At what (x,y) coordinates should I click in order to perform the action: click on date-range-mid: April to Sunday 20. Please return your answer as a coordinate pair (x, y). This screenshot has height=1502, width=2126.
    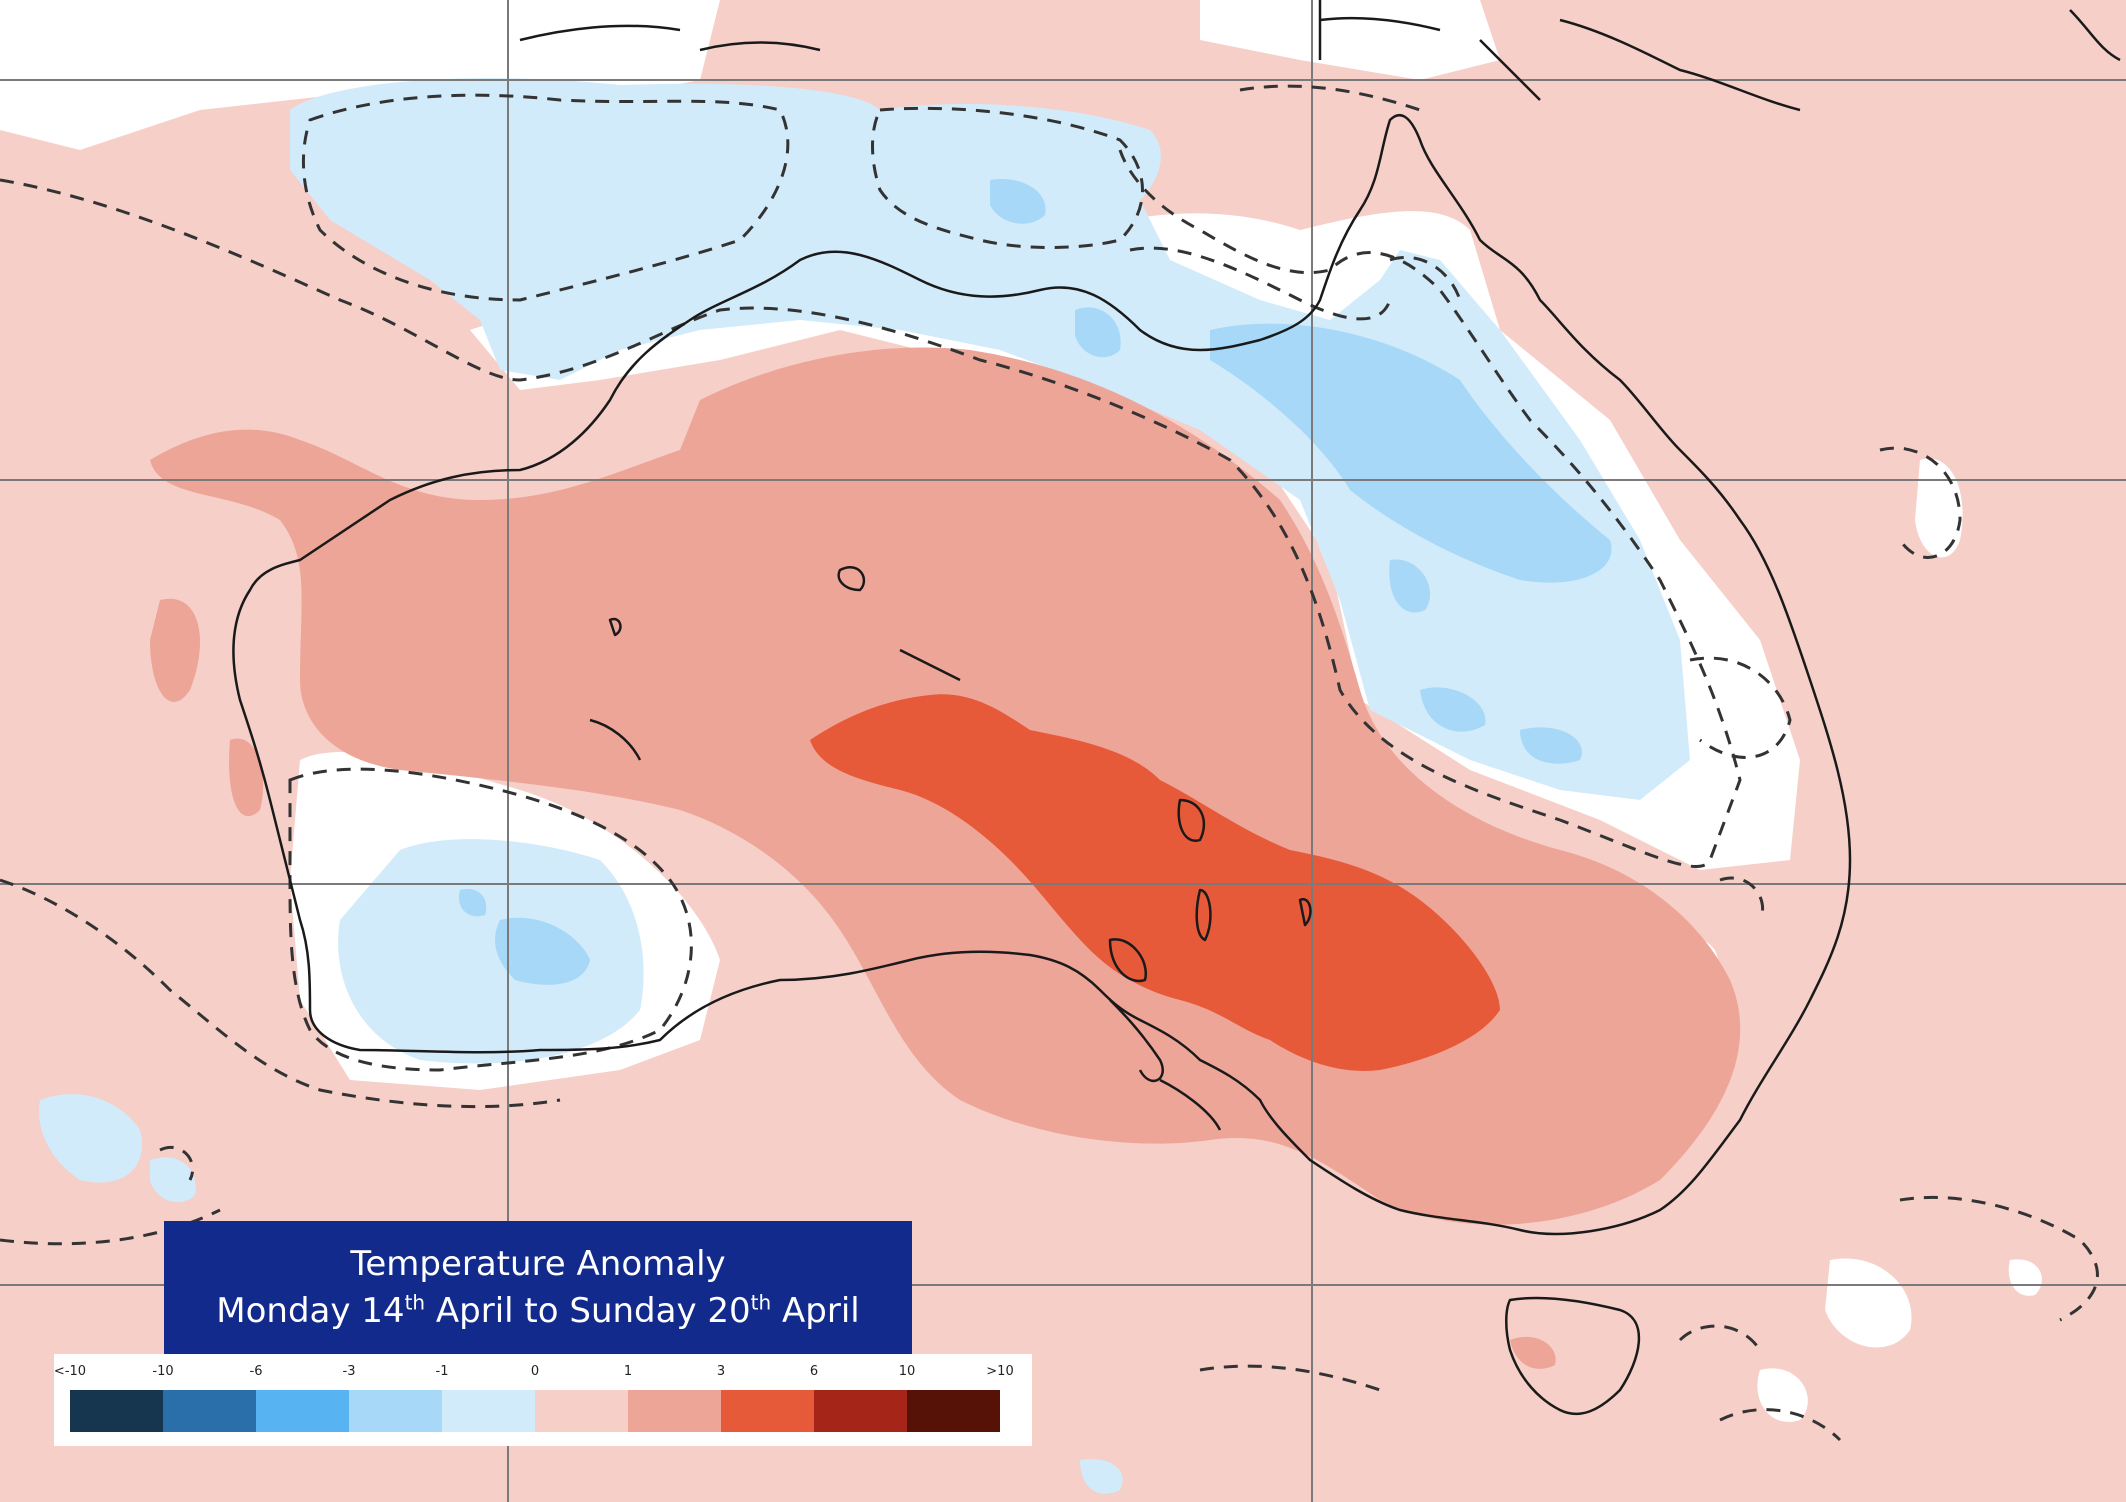
    Looking at the image, I should click on (588, 1310).